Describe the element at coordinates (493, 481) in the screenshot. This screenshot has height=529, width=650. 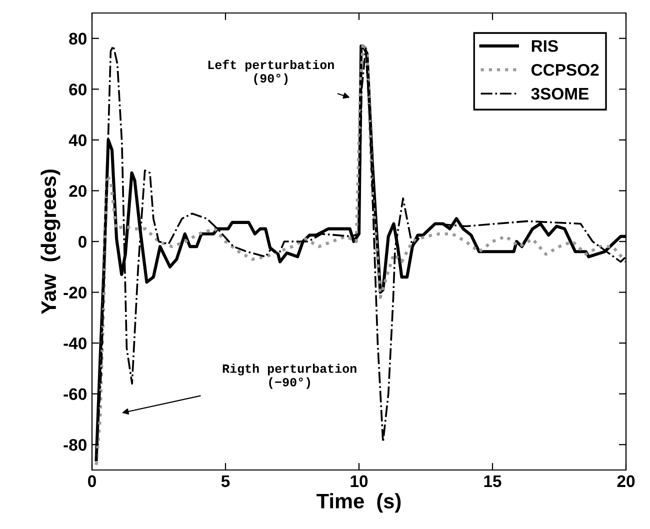
I see `x-tick-label: 15` at that location.